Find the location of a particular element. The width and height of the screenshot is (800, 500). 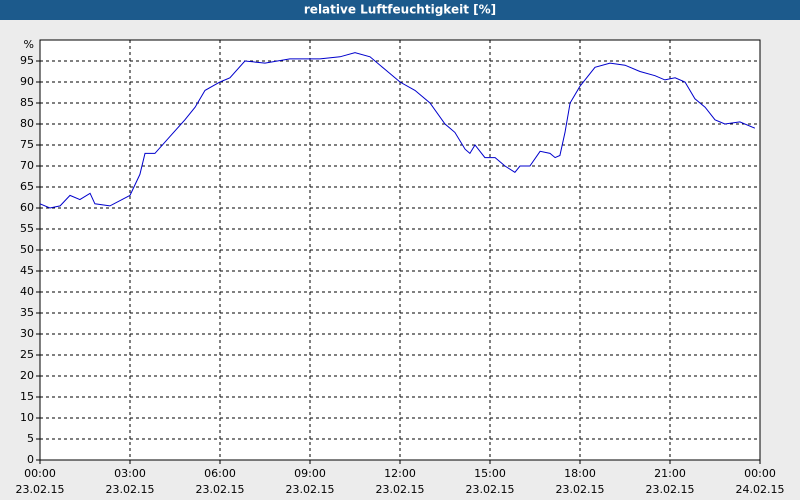

x-tick-label: 15:00 is located at coordinates (490, 473).